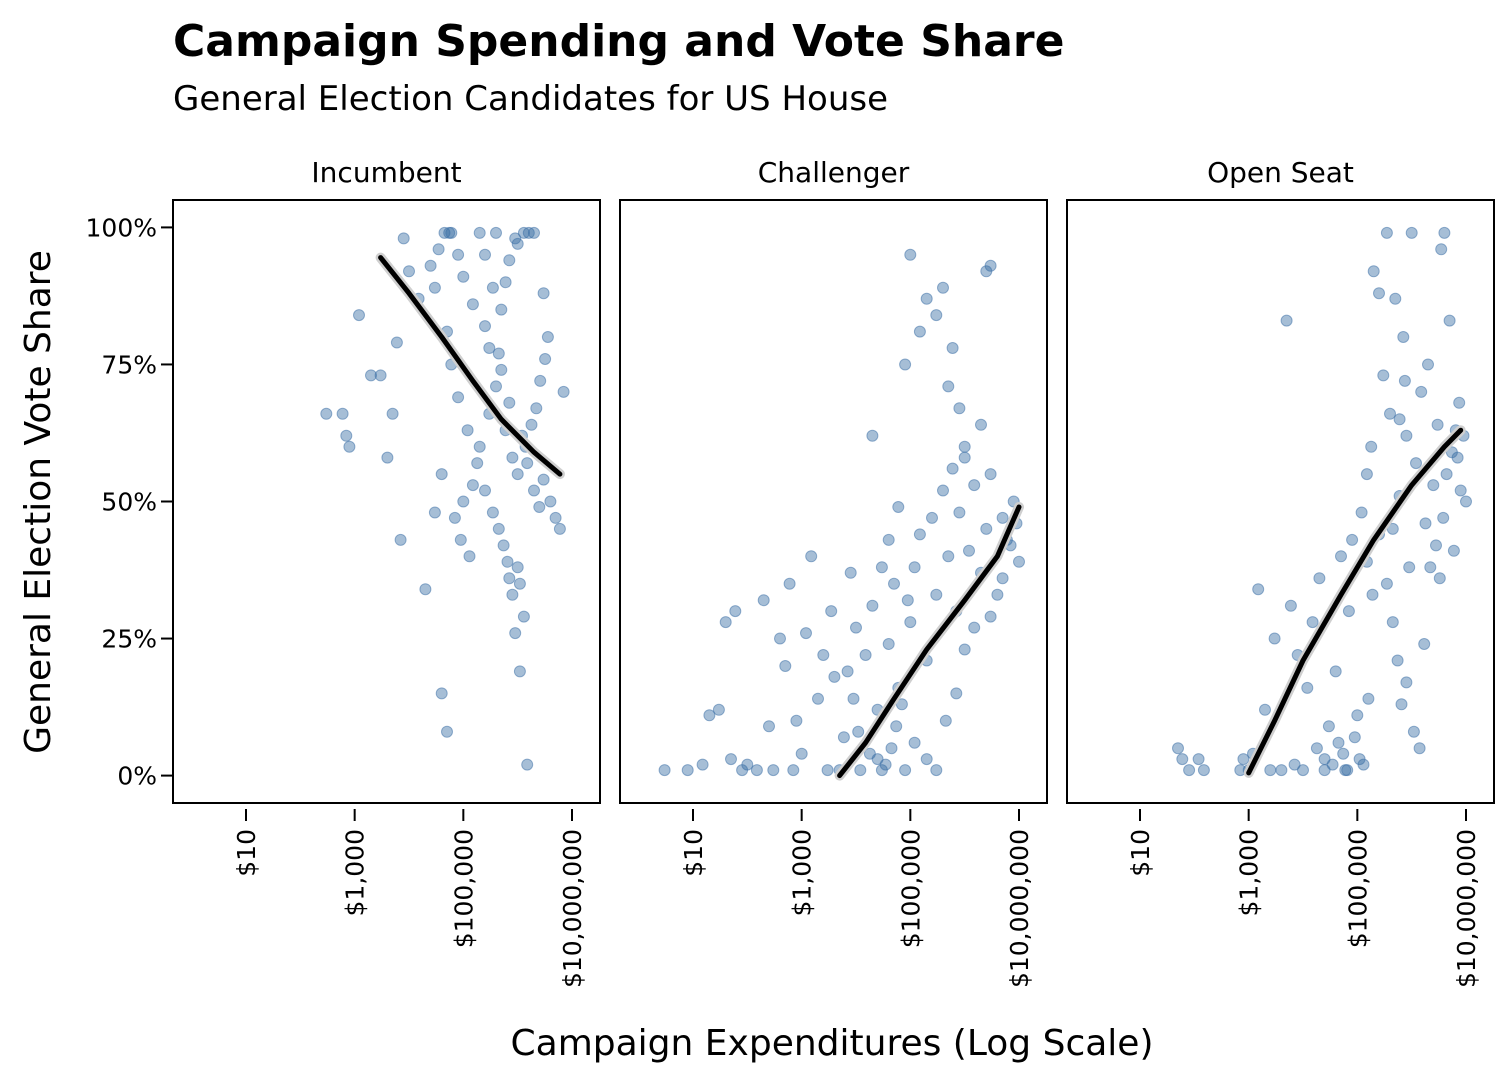  Describe the element at coordinates (1280, 172) in the screenshot. I see `facet-label: Open Seat` at that location.